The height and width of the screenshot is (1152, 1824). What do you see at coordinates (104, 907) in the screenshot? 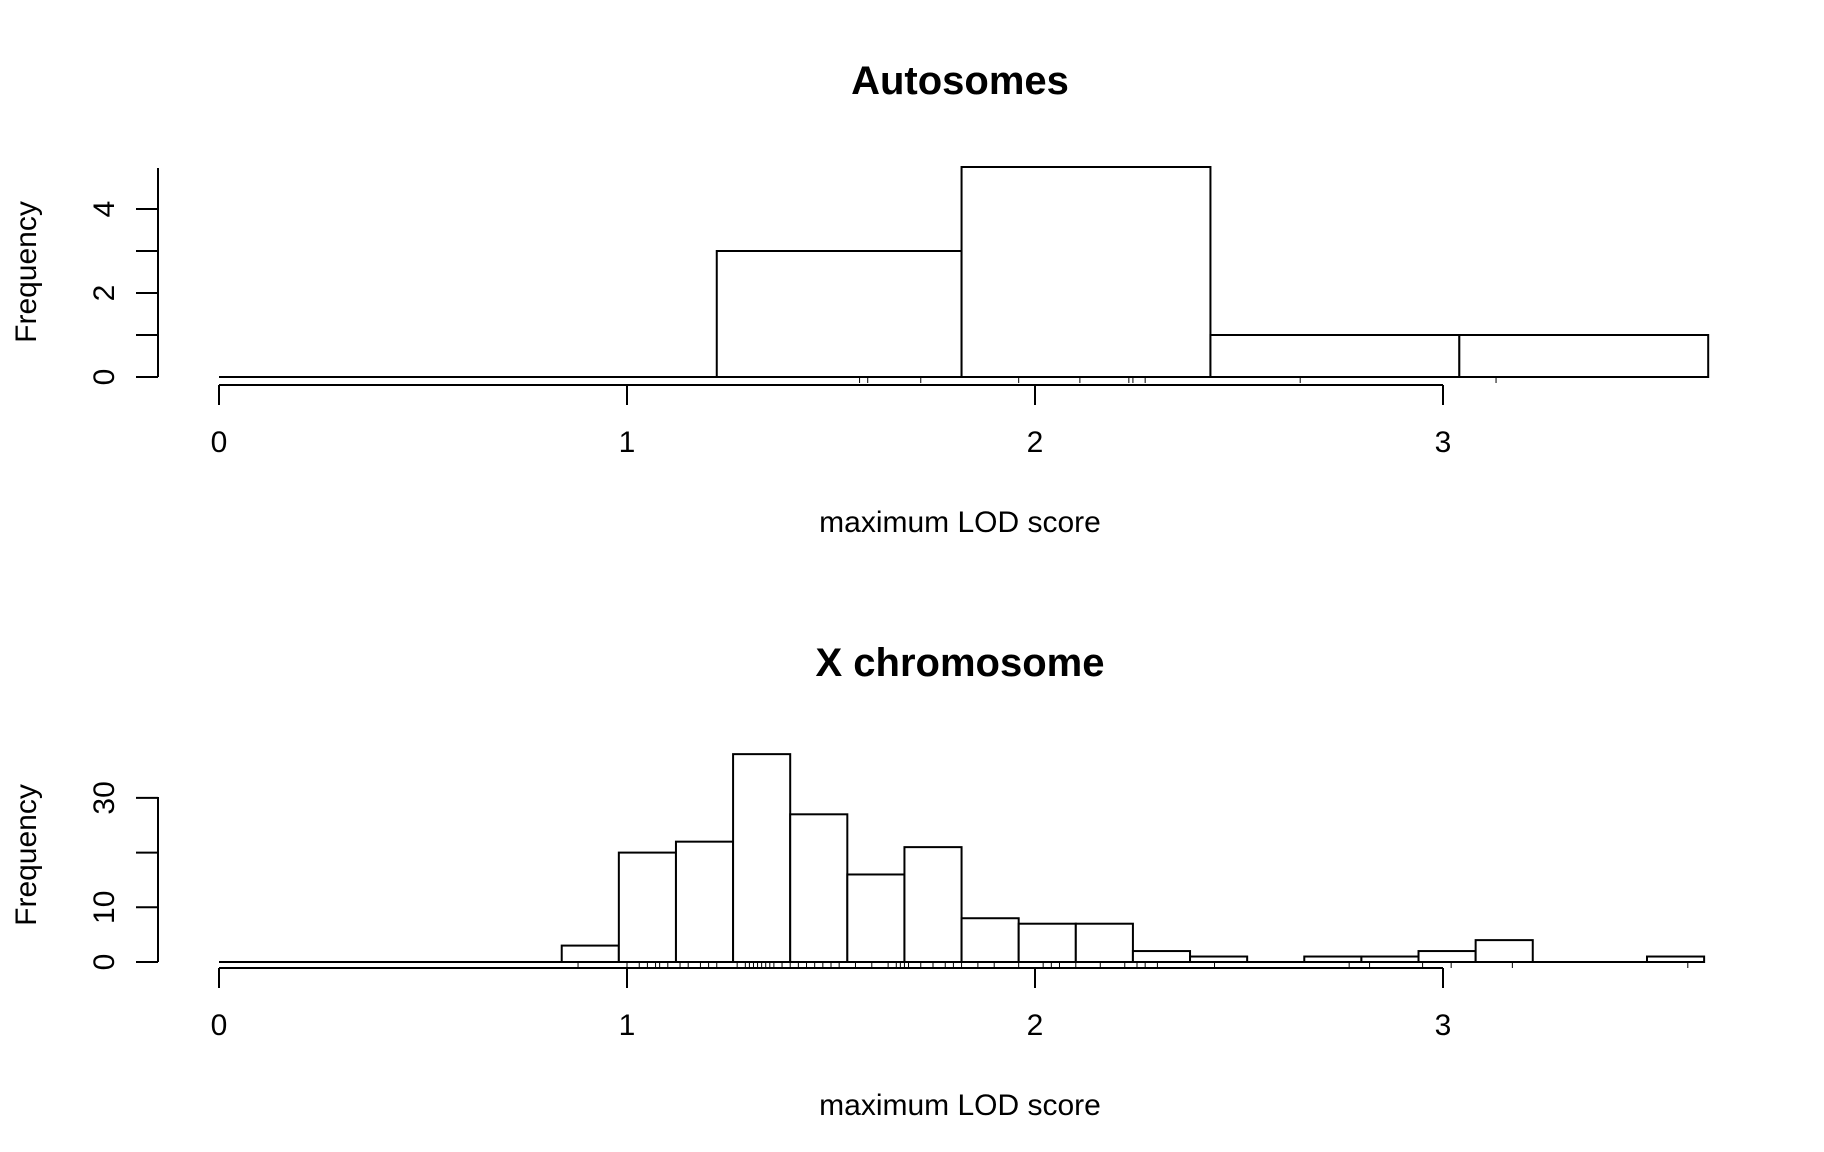
I see `y-tick-label: 10` at bounding box center [104, 907].